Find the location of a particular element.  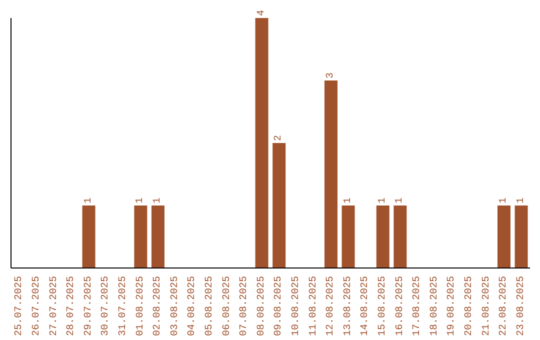

x-tick-label: 27.07.2025 is located at coordinates (54, 306).